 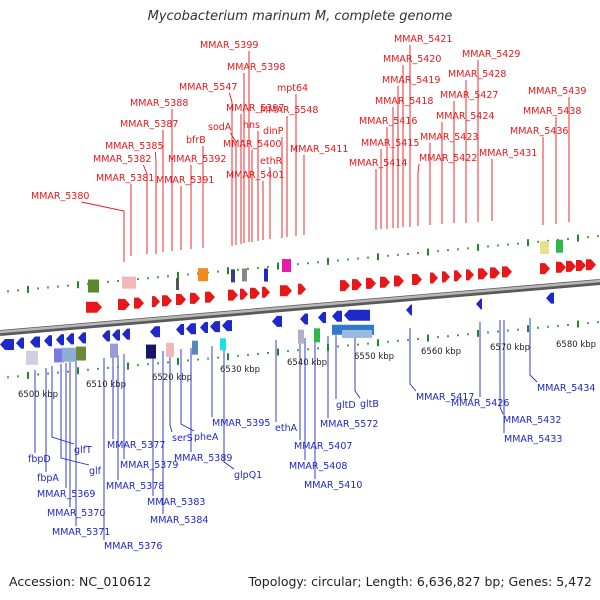 What do you see at coordinates (83, 450) in the screenshot?
I see `reverse-gene-label: glfT` at bounding box center [83, 450].